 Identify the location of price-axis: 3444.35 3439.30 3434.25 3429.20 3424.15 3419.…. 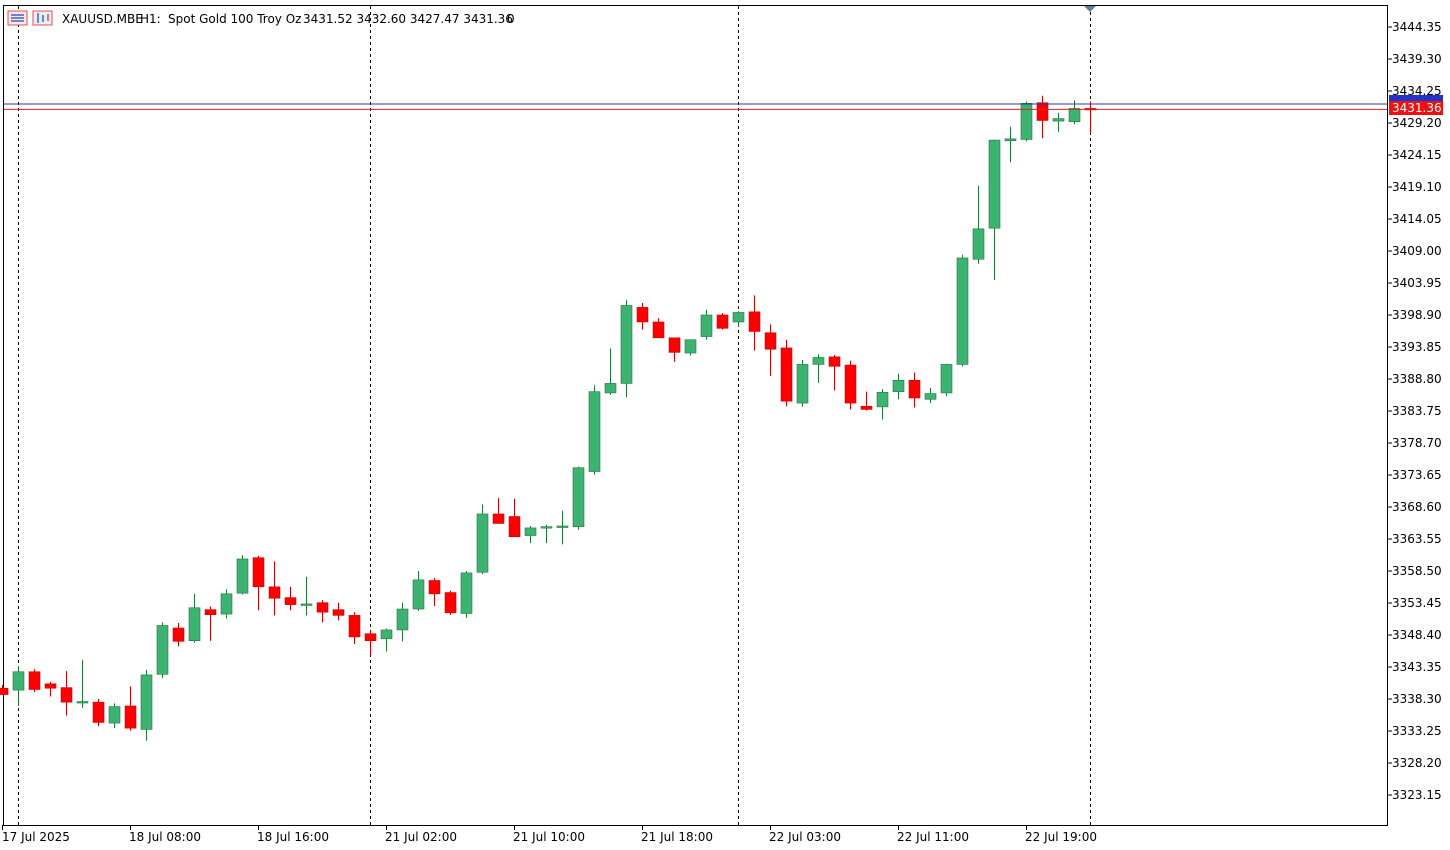
(1414, 411).